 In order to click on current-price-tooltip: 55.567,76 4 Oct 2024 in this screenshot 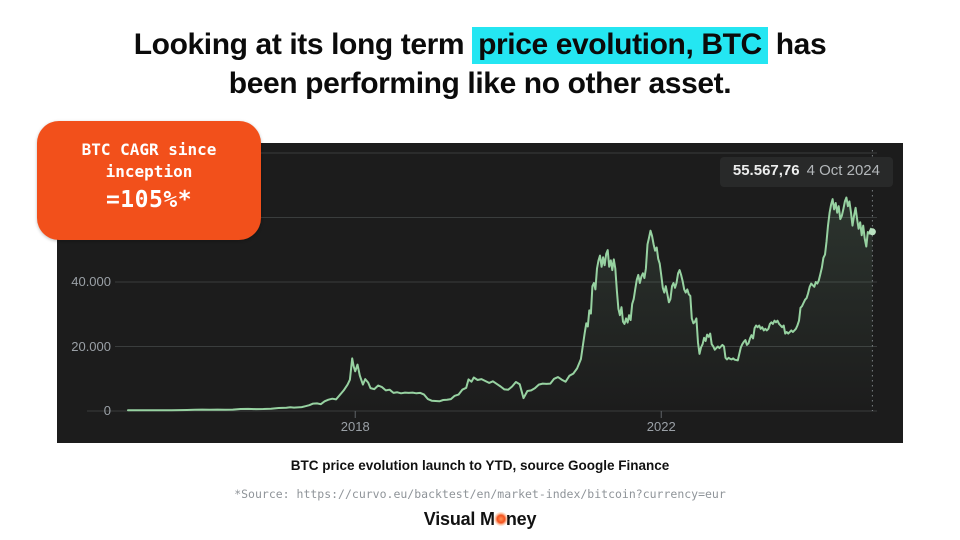, I will do `click(806, 172)`.